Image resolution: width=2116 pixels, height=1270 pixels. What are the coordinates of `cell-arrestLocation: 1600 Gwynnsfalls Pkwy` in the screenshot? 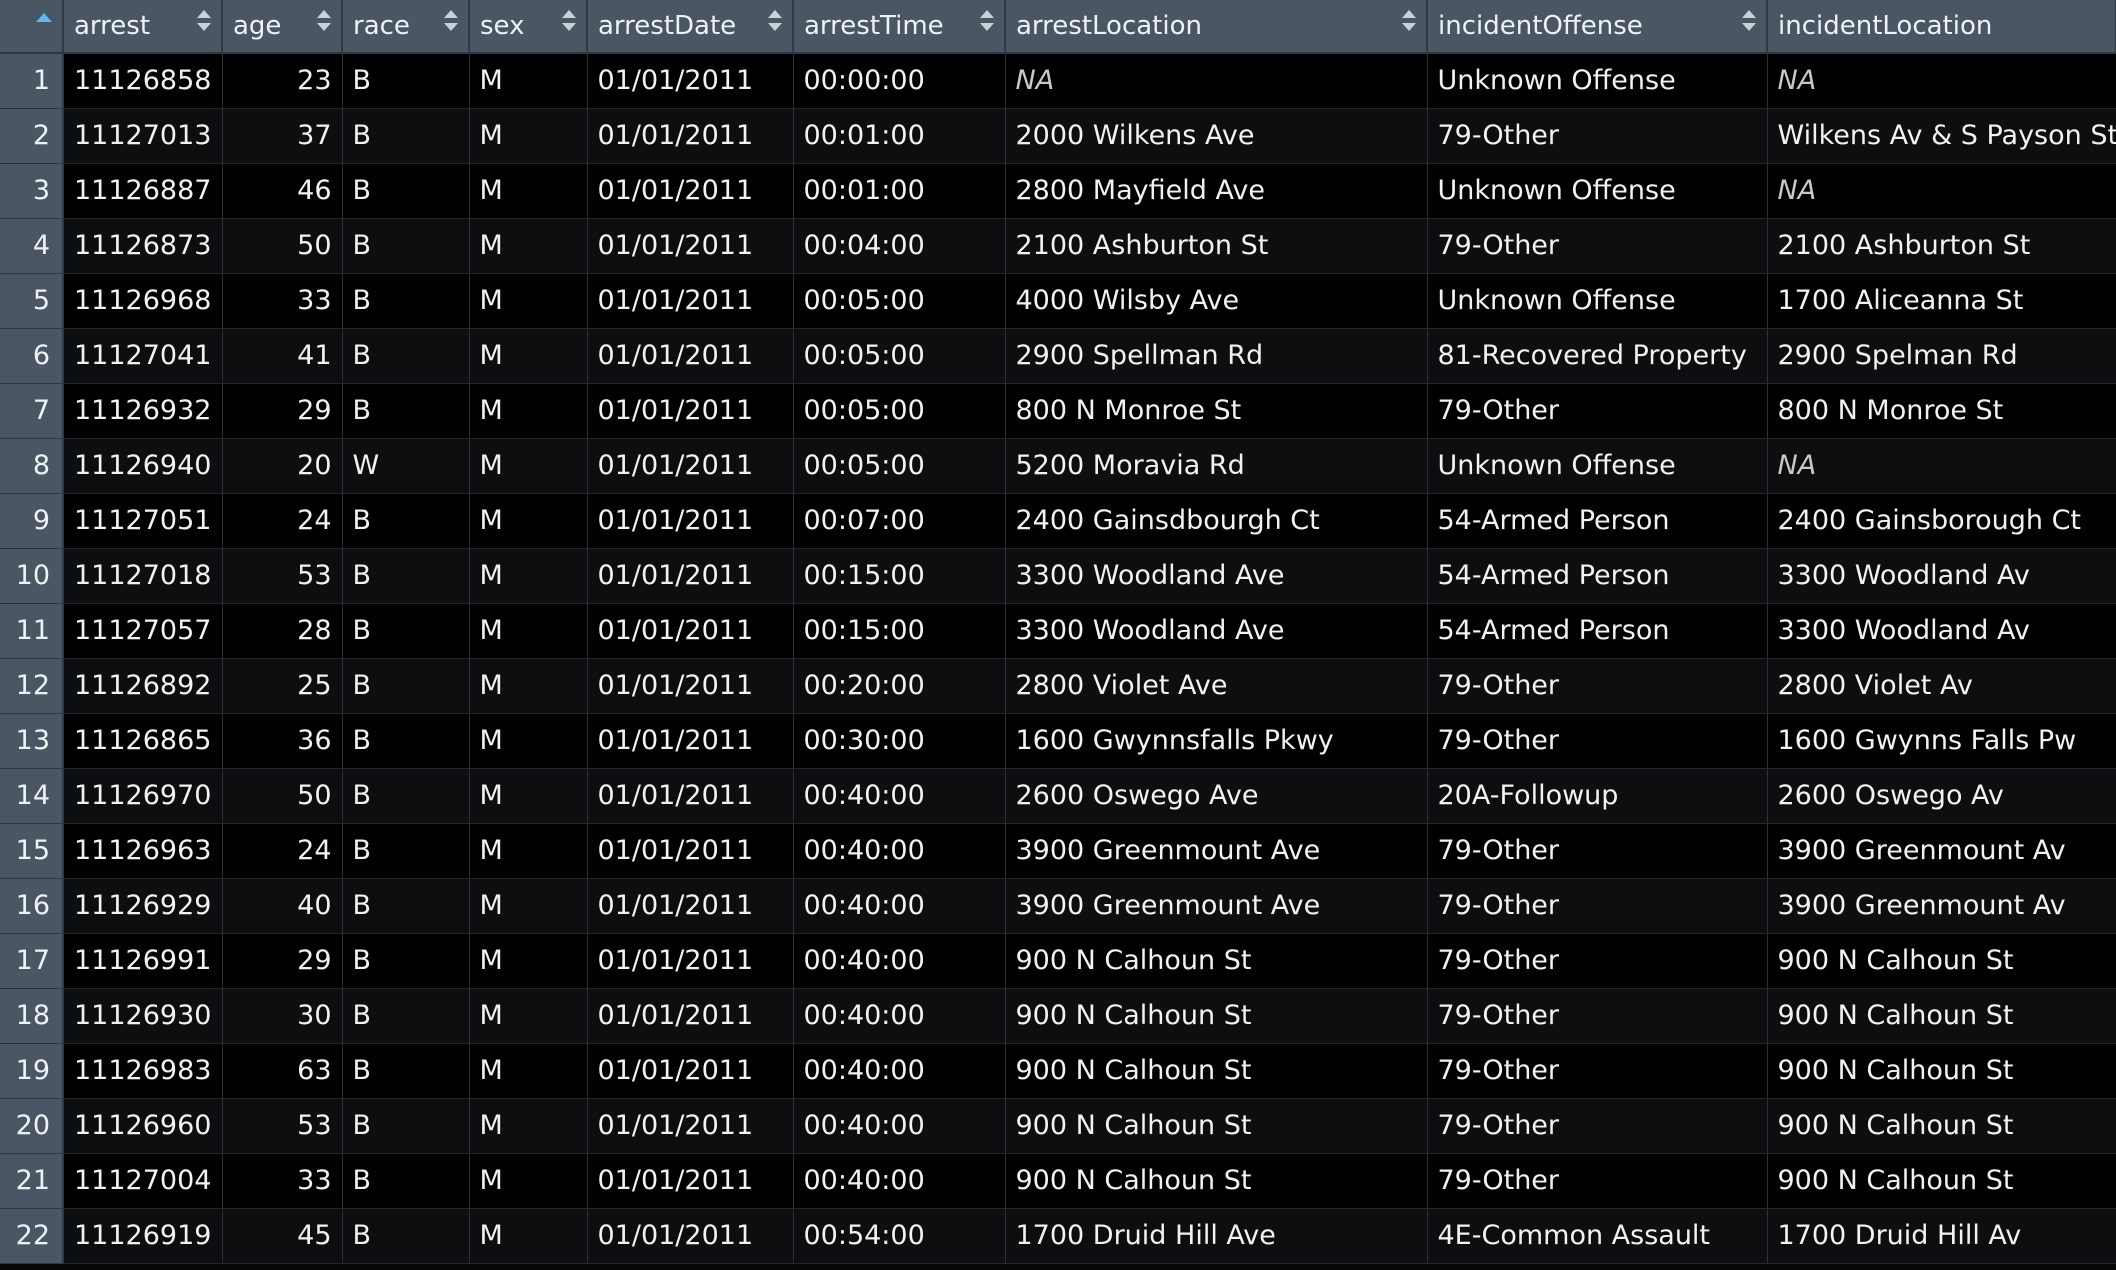 It's located at (1216, 741).